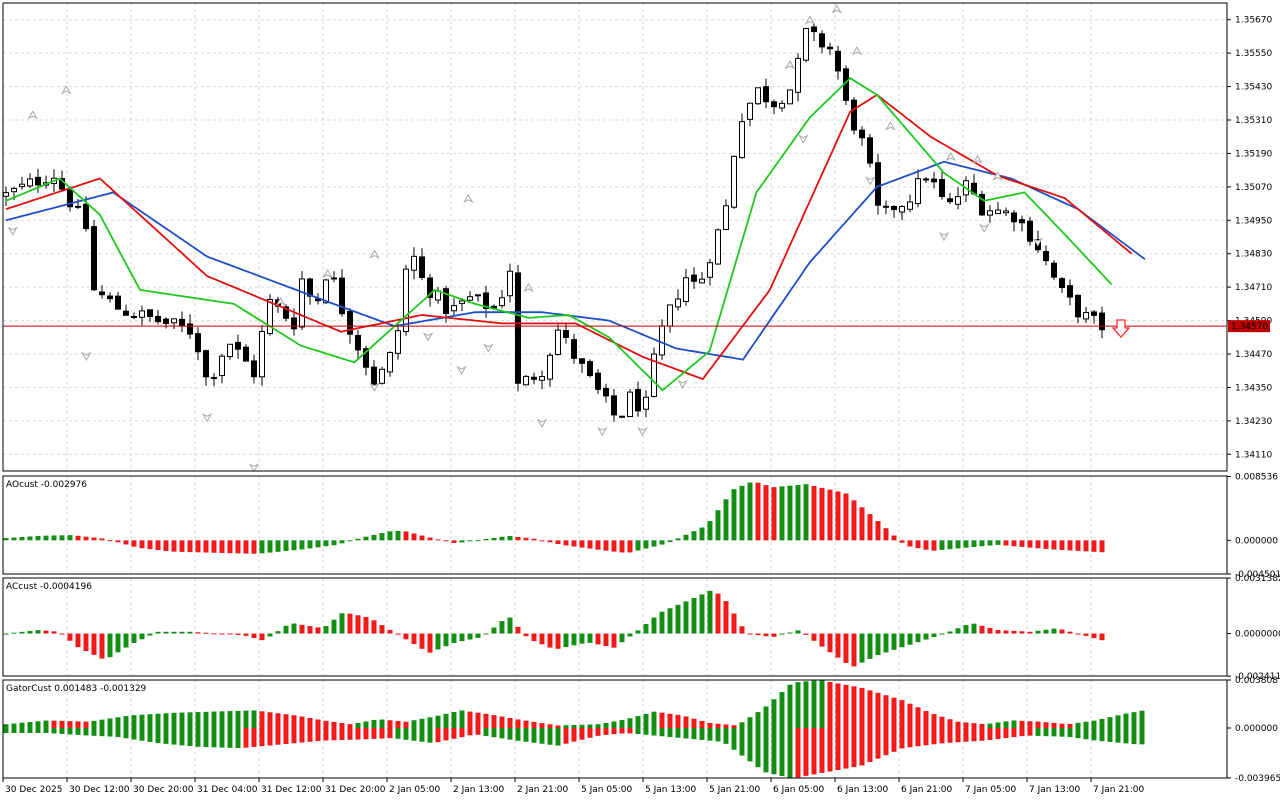 This screenshot has height=800, width=1280. I want to click on y-tick-label: 1.35550, so click(1253, 54).